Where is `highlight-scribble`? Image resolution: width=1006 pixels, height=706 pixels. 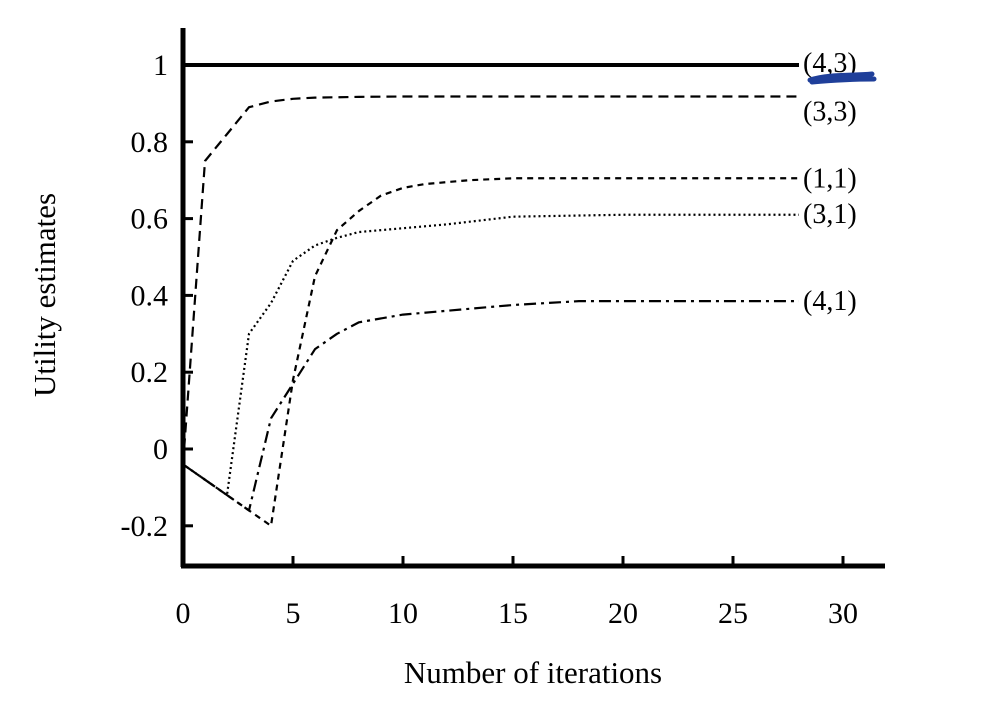
highlight-scribble is located at coordinates (842, 78).